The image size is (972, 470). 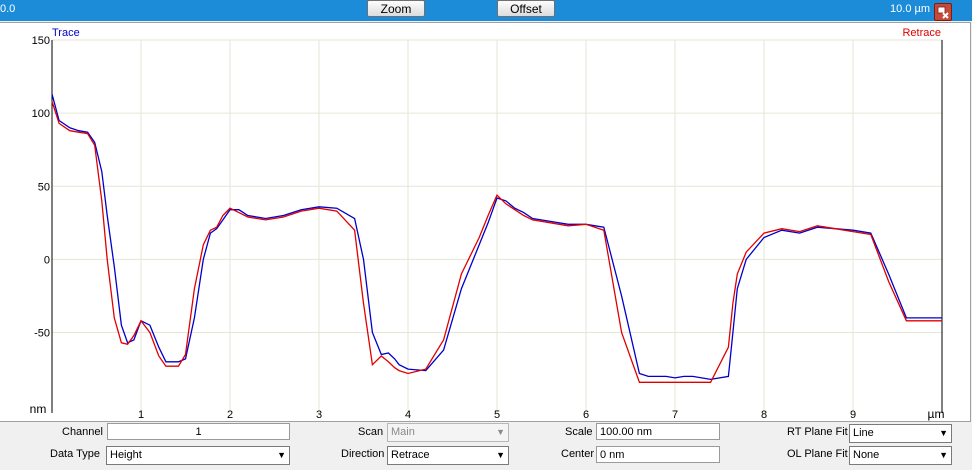 I want to click on x-tick-label: 5, so click(x=497, y=415).